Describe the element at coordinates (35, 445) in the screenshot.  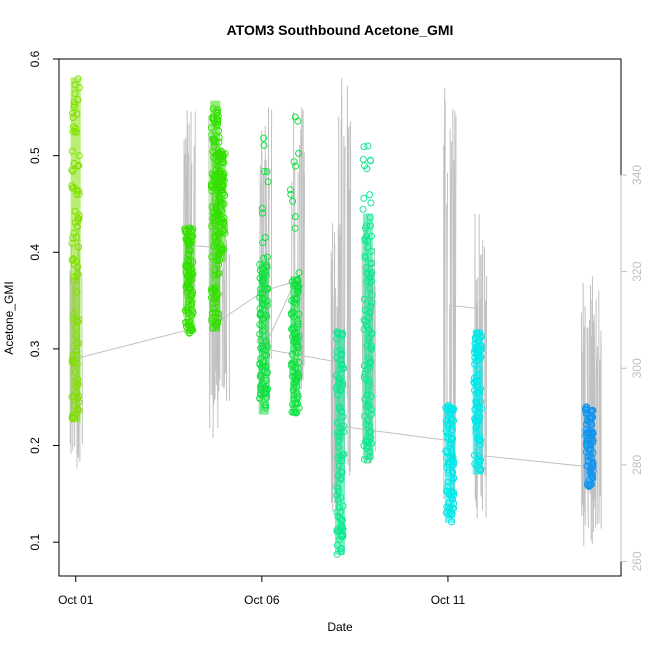
I see `y-tick-label: 0.2` at that location.